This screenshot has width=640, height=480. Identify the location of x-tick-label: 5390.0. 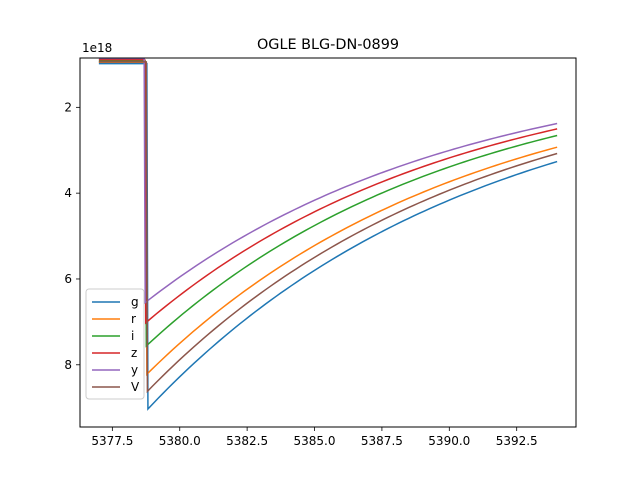
(449, 441).